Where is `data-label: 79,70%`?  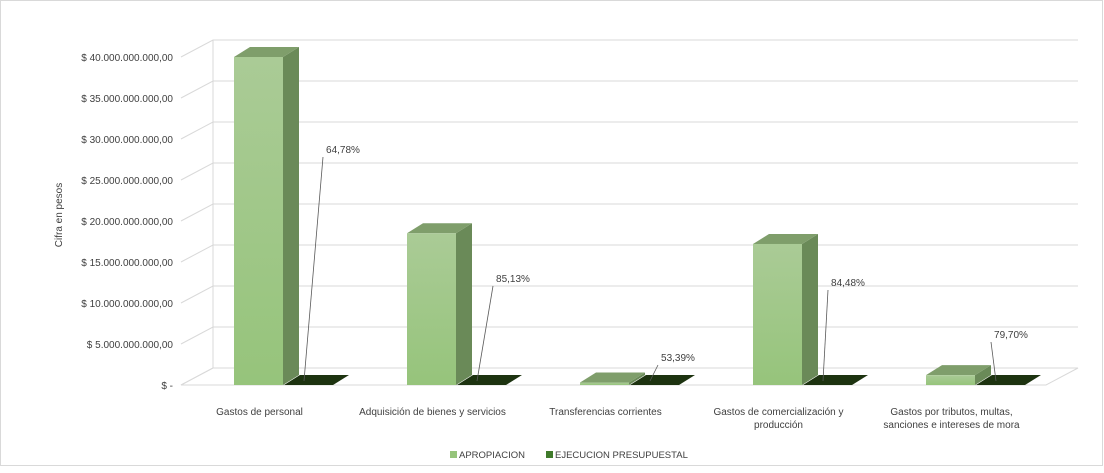 data-label: 79,70% is located at coordinates (1011, 335).